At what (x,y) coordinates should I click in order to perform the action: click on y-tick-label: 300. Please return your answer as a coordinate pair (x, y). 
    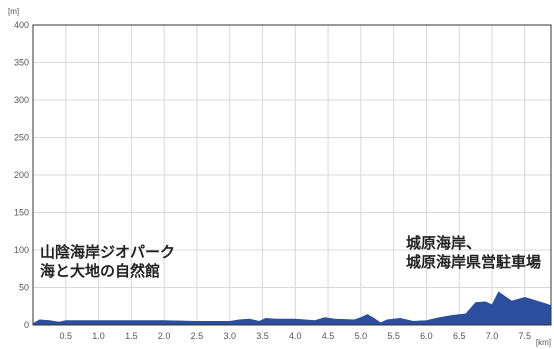
    Looking at the image, I should click on (21, 100).